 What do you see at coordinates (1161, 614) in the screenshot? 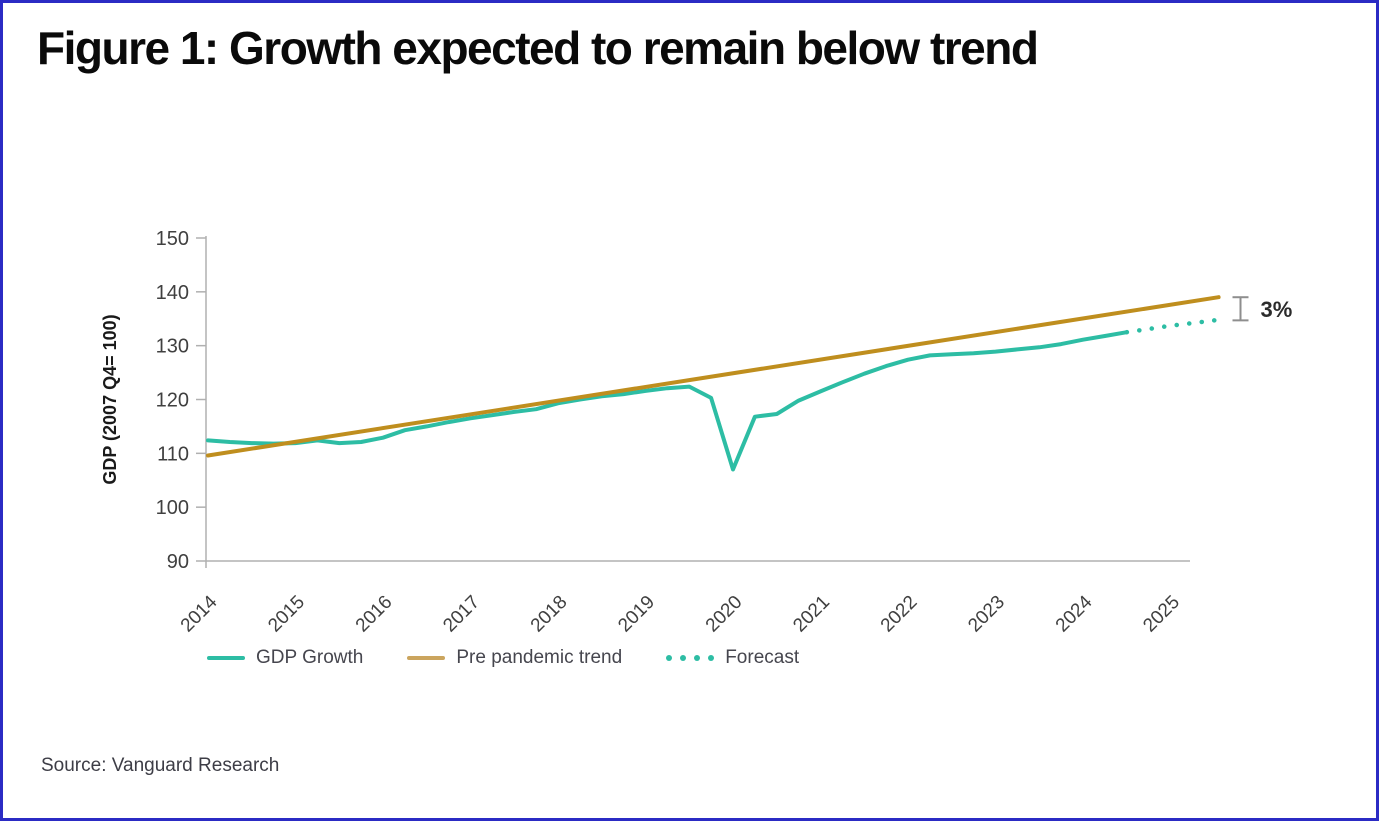
I see `svg-text: 2025` at bounding box center [1161, 614].